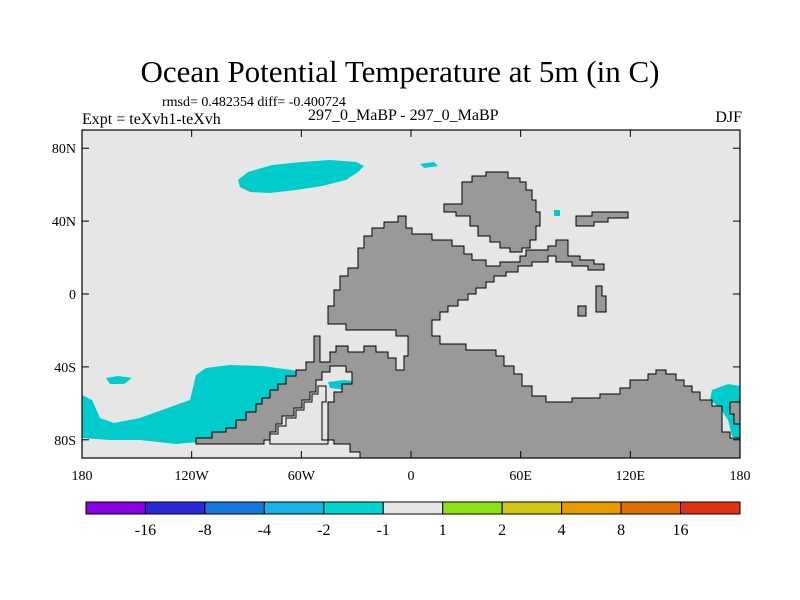  Describe the element at coordinates (413, 520) in the screenshot. I see `colorbar: -16 -8 -4 -2 -1 1 2 4 8 16` at that location.